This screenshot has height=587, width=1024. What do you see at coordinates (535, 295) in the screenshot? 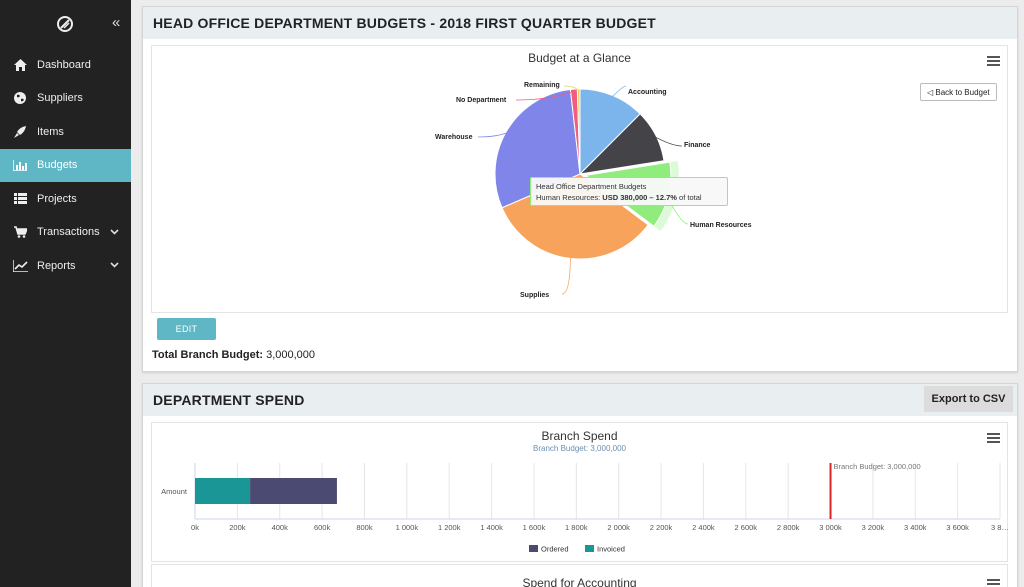
I see `pie-label-supplies: Supplies` at bounding box center [535, 295].